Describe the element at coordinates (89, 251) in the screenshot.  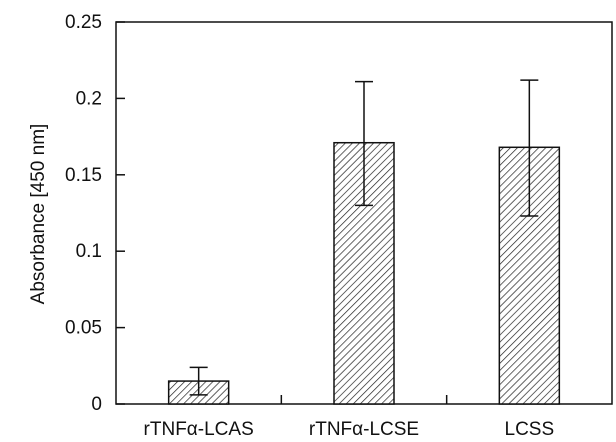
I see `y-tick-label: 0.1` at that location.